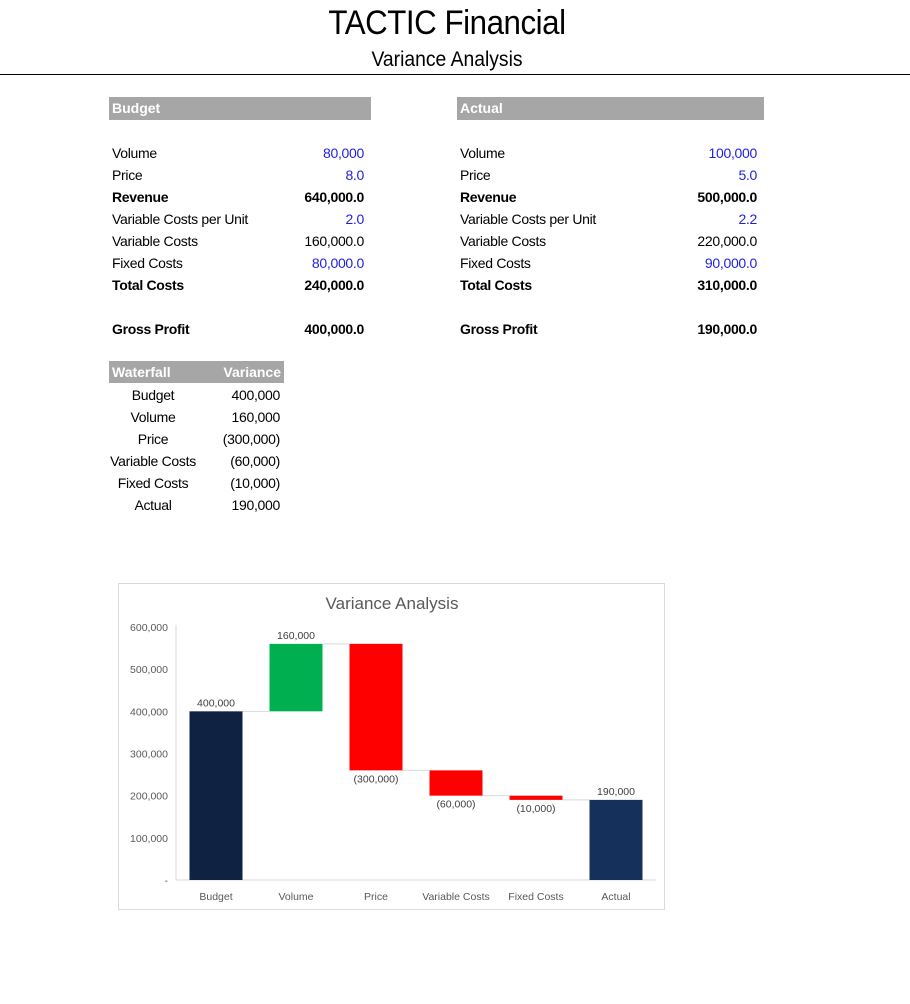 This screenshot has height=1004, width=910. I want to click on budget-row: Volume 80,000, so click(238, 153).